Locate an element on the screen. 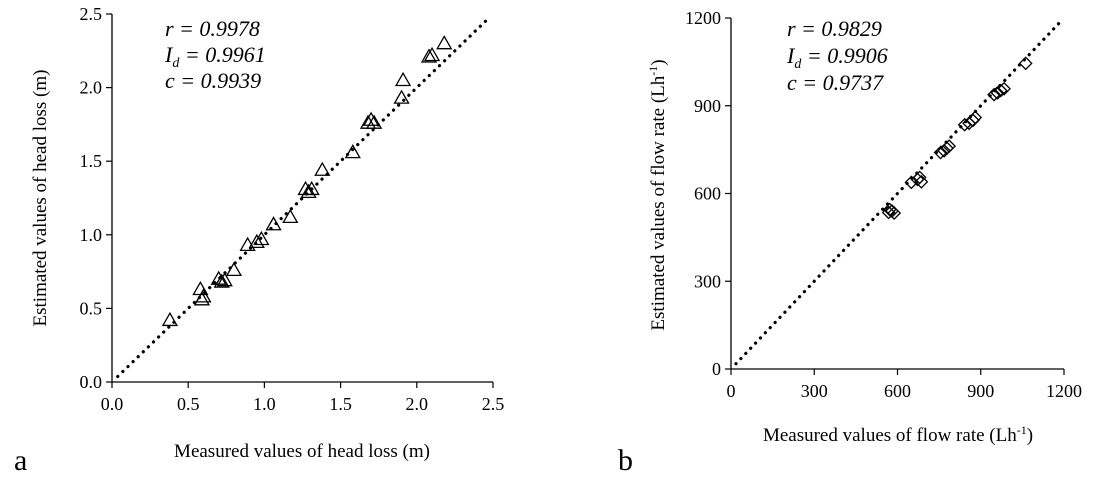 This screenshot has width=1095, height=477. y-tick-label: 0.0 is located at coordinates (91, 382).